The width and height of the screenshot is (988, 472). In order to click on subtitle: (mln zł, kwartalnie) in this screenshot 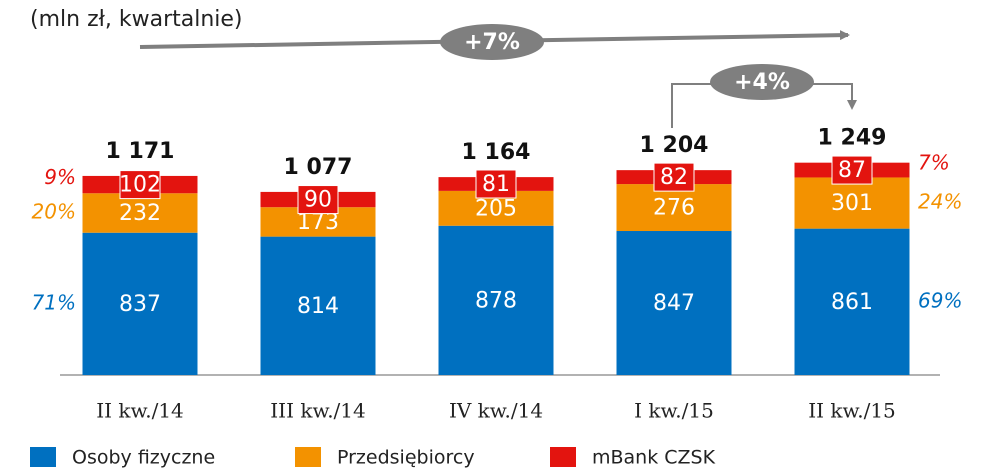, I will do `click(136, 19)`.